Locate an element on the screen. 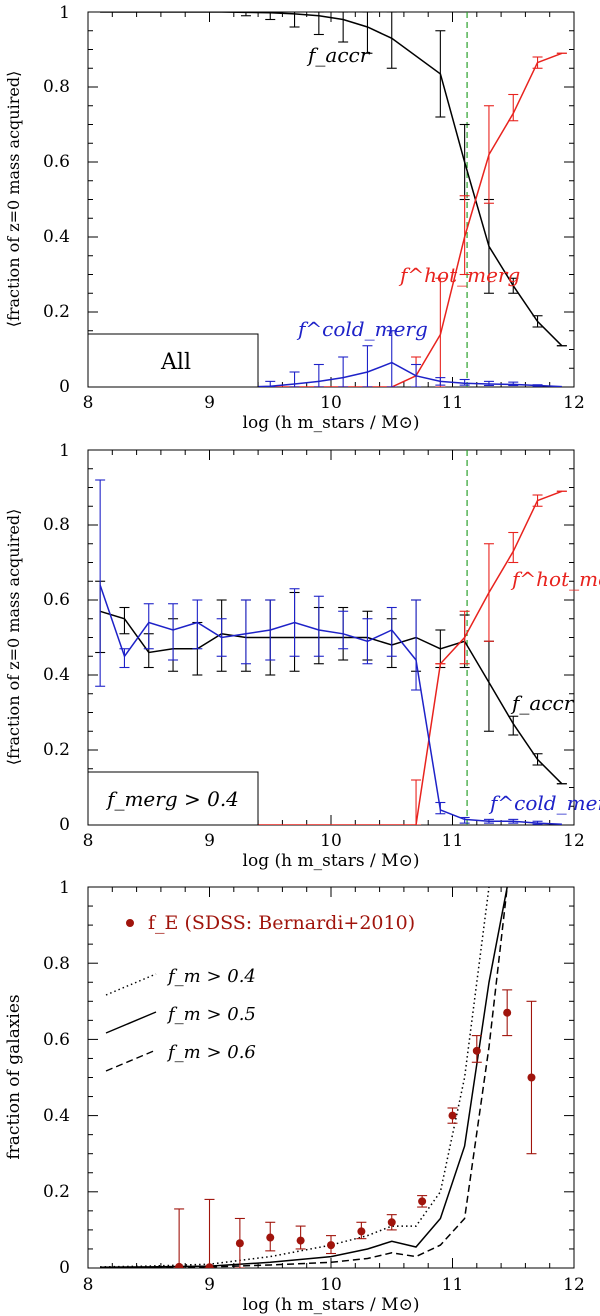  legend-line-dashed is located at coordinates (131, 1060).